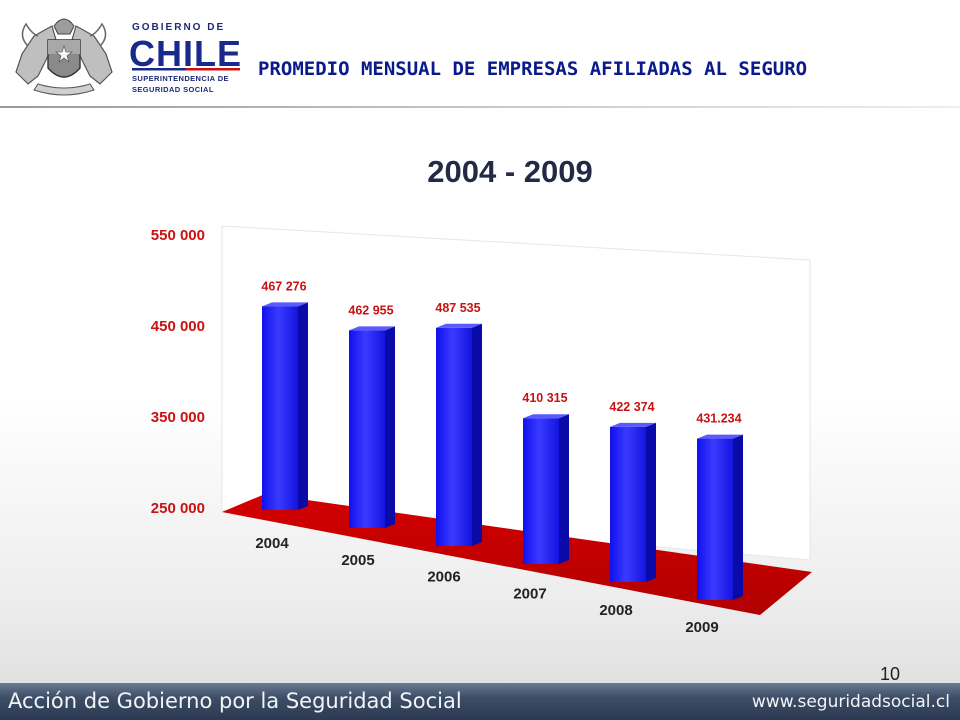 This screenshot has height=720, width=960. I want to click on footer-website-link: www.seguridadsocial.cl, so click(850, 702).